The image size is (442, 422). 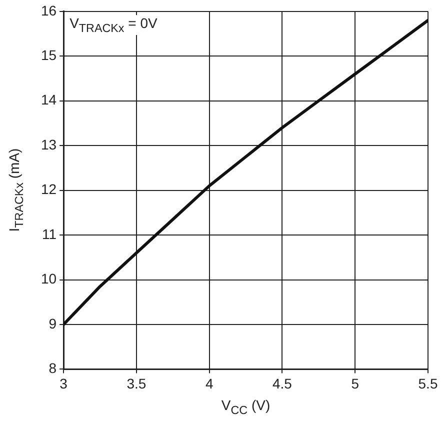 I want to click on y-tick-label: 14, so click(x=48, y=100).